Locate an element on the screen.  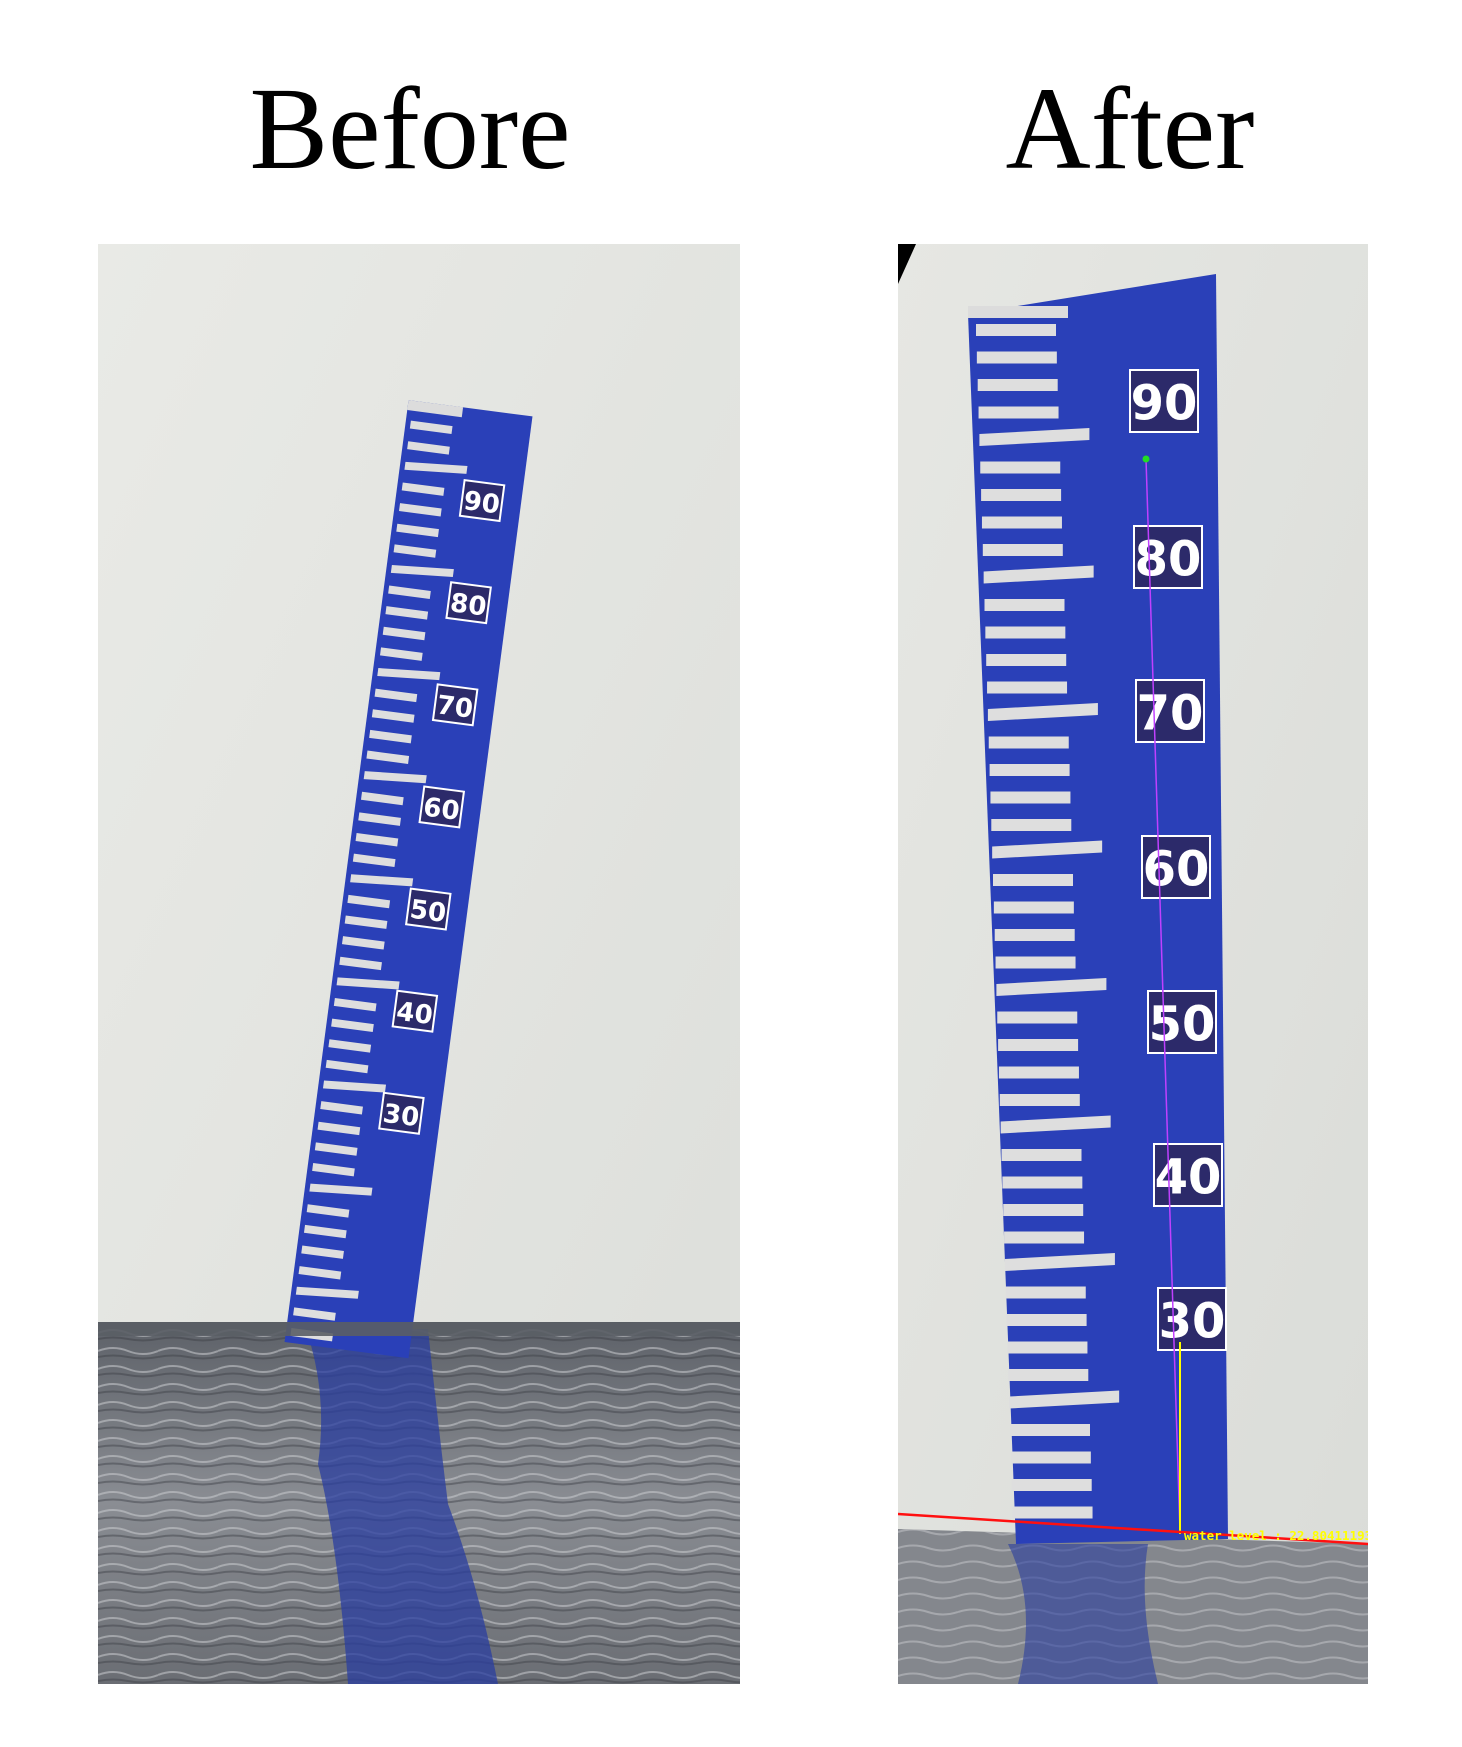
after-title: After is located at coordinates (1130, 128).